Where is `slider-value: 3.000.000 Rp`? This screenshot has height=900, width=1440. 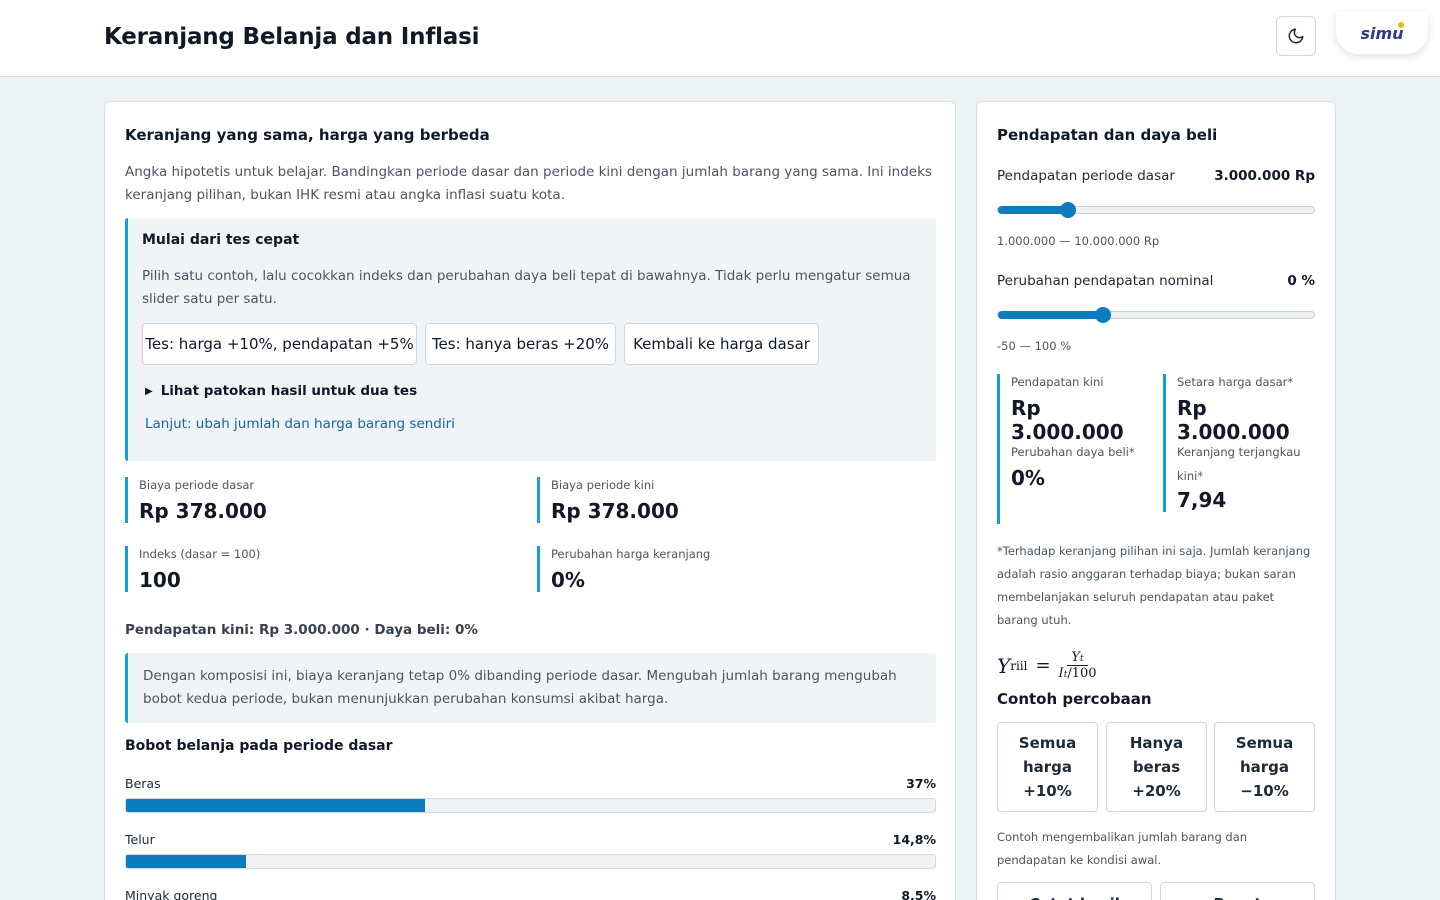
slider-value: 3.000.000 Rp is located at coordinates (1264, 176).